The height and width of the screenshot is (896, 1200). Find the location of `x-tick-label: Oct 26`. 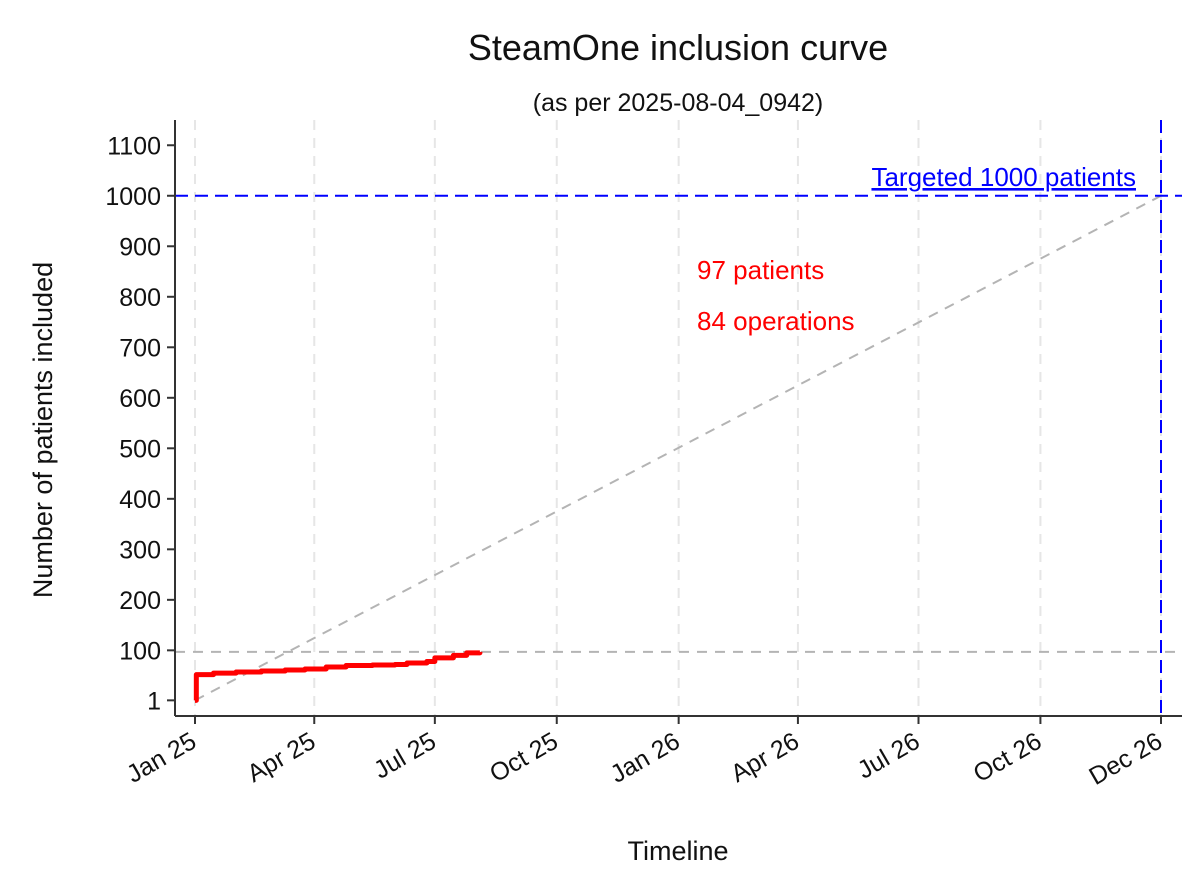

x-tick-label: Oct 26 is located at coordinates (1008, 757).